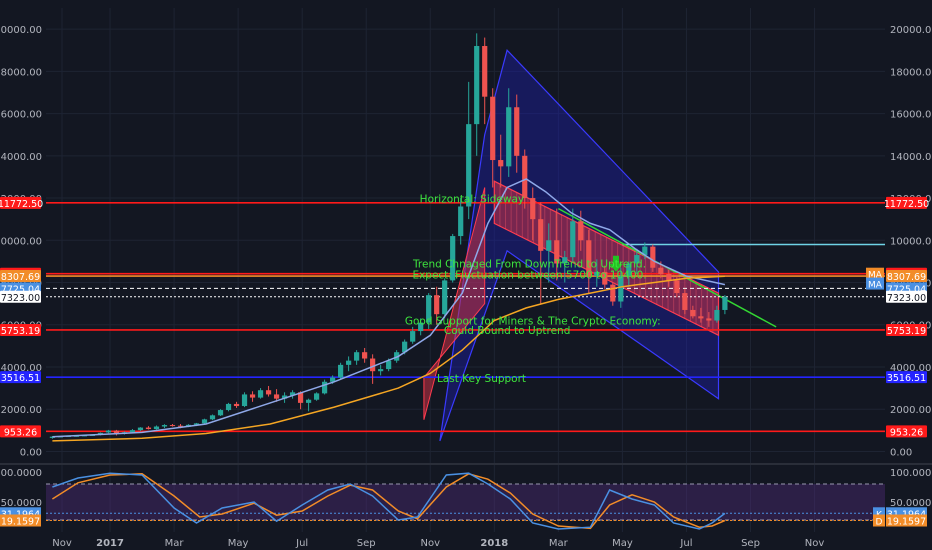 This screenshot has height=550, width=932. What do you see at coordinates (21, 368) in the screenshot?
I see `price-tick-left: 4000.00` at bounding box center [21, 368].